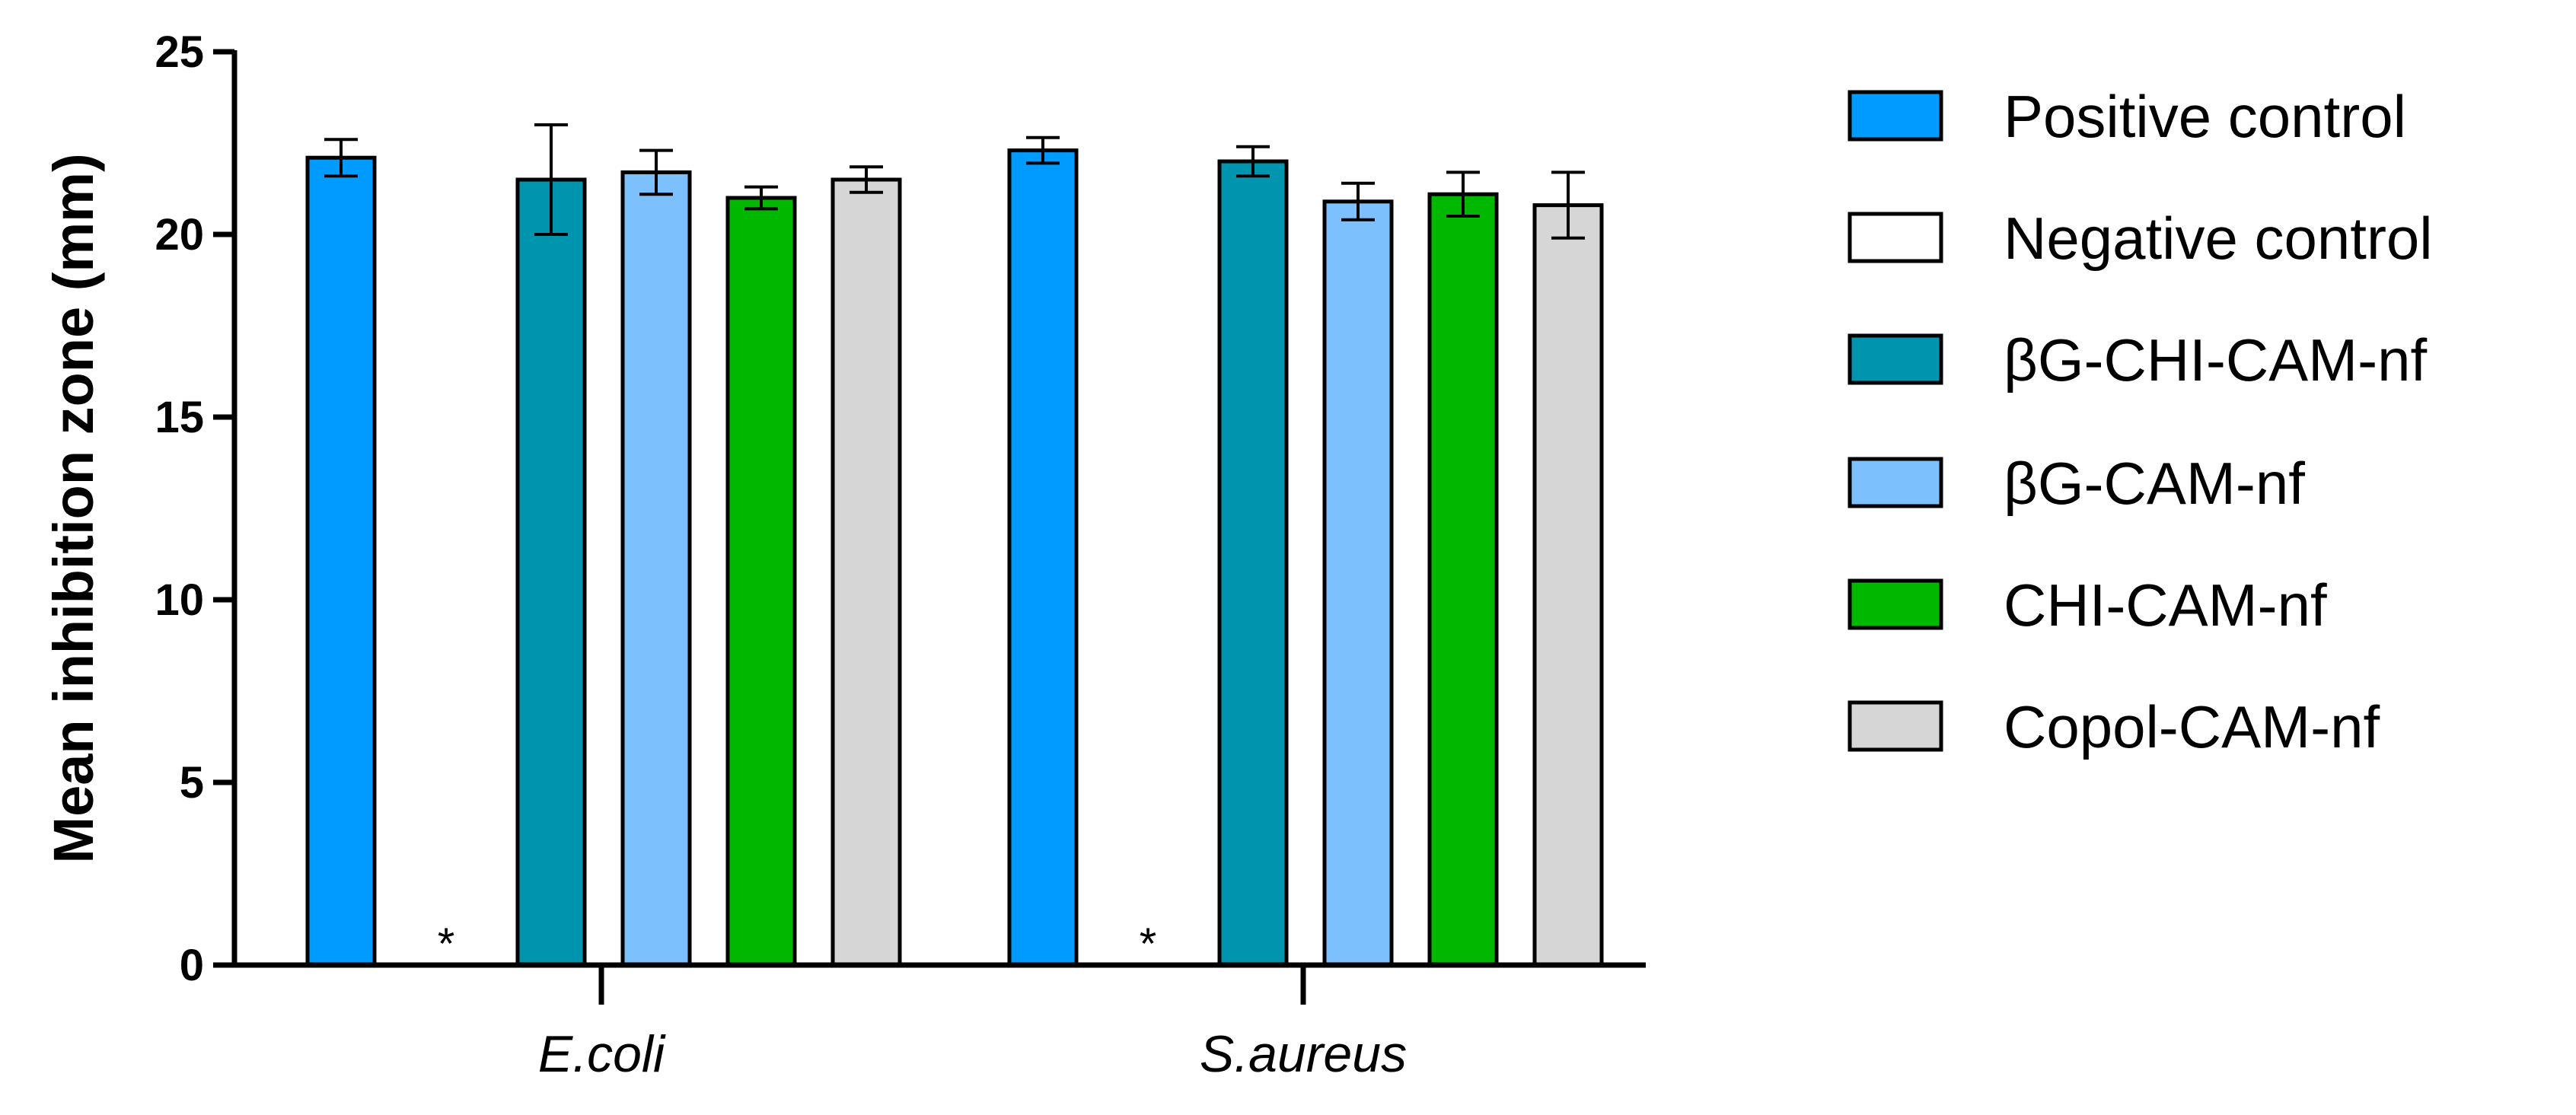  I want to click on y-axis-title: Mean inhibition zone (mm), so click(74, 508).